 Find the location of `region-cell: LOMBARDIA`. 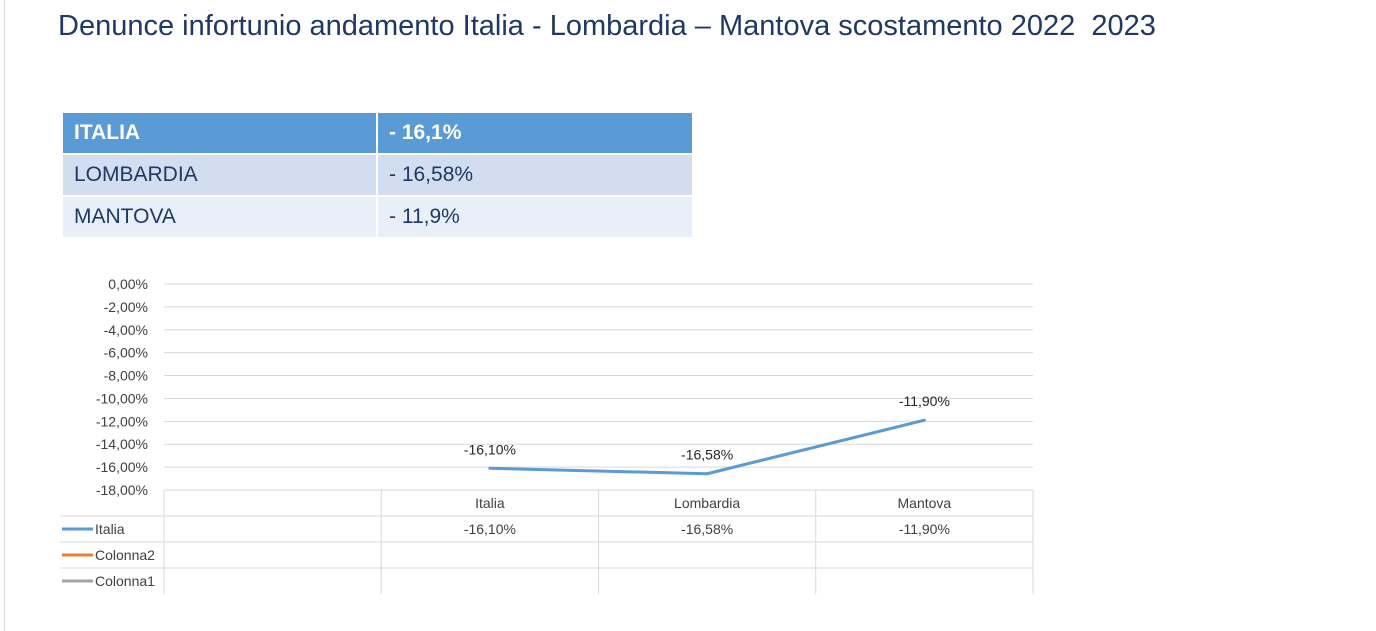

region-cell: LOMBARDIA is located at coordinates (219, 175).